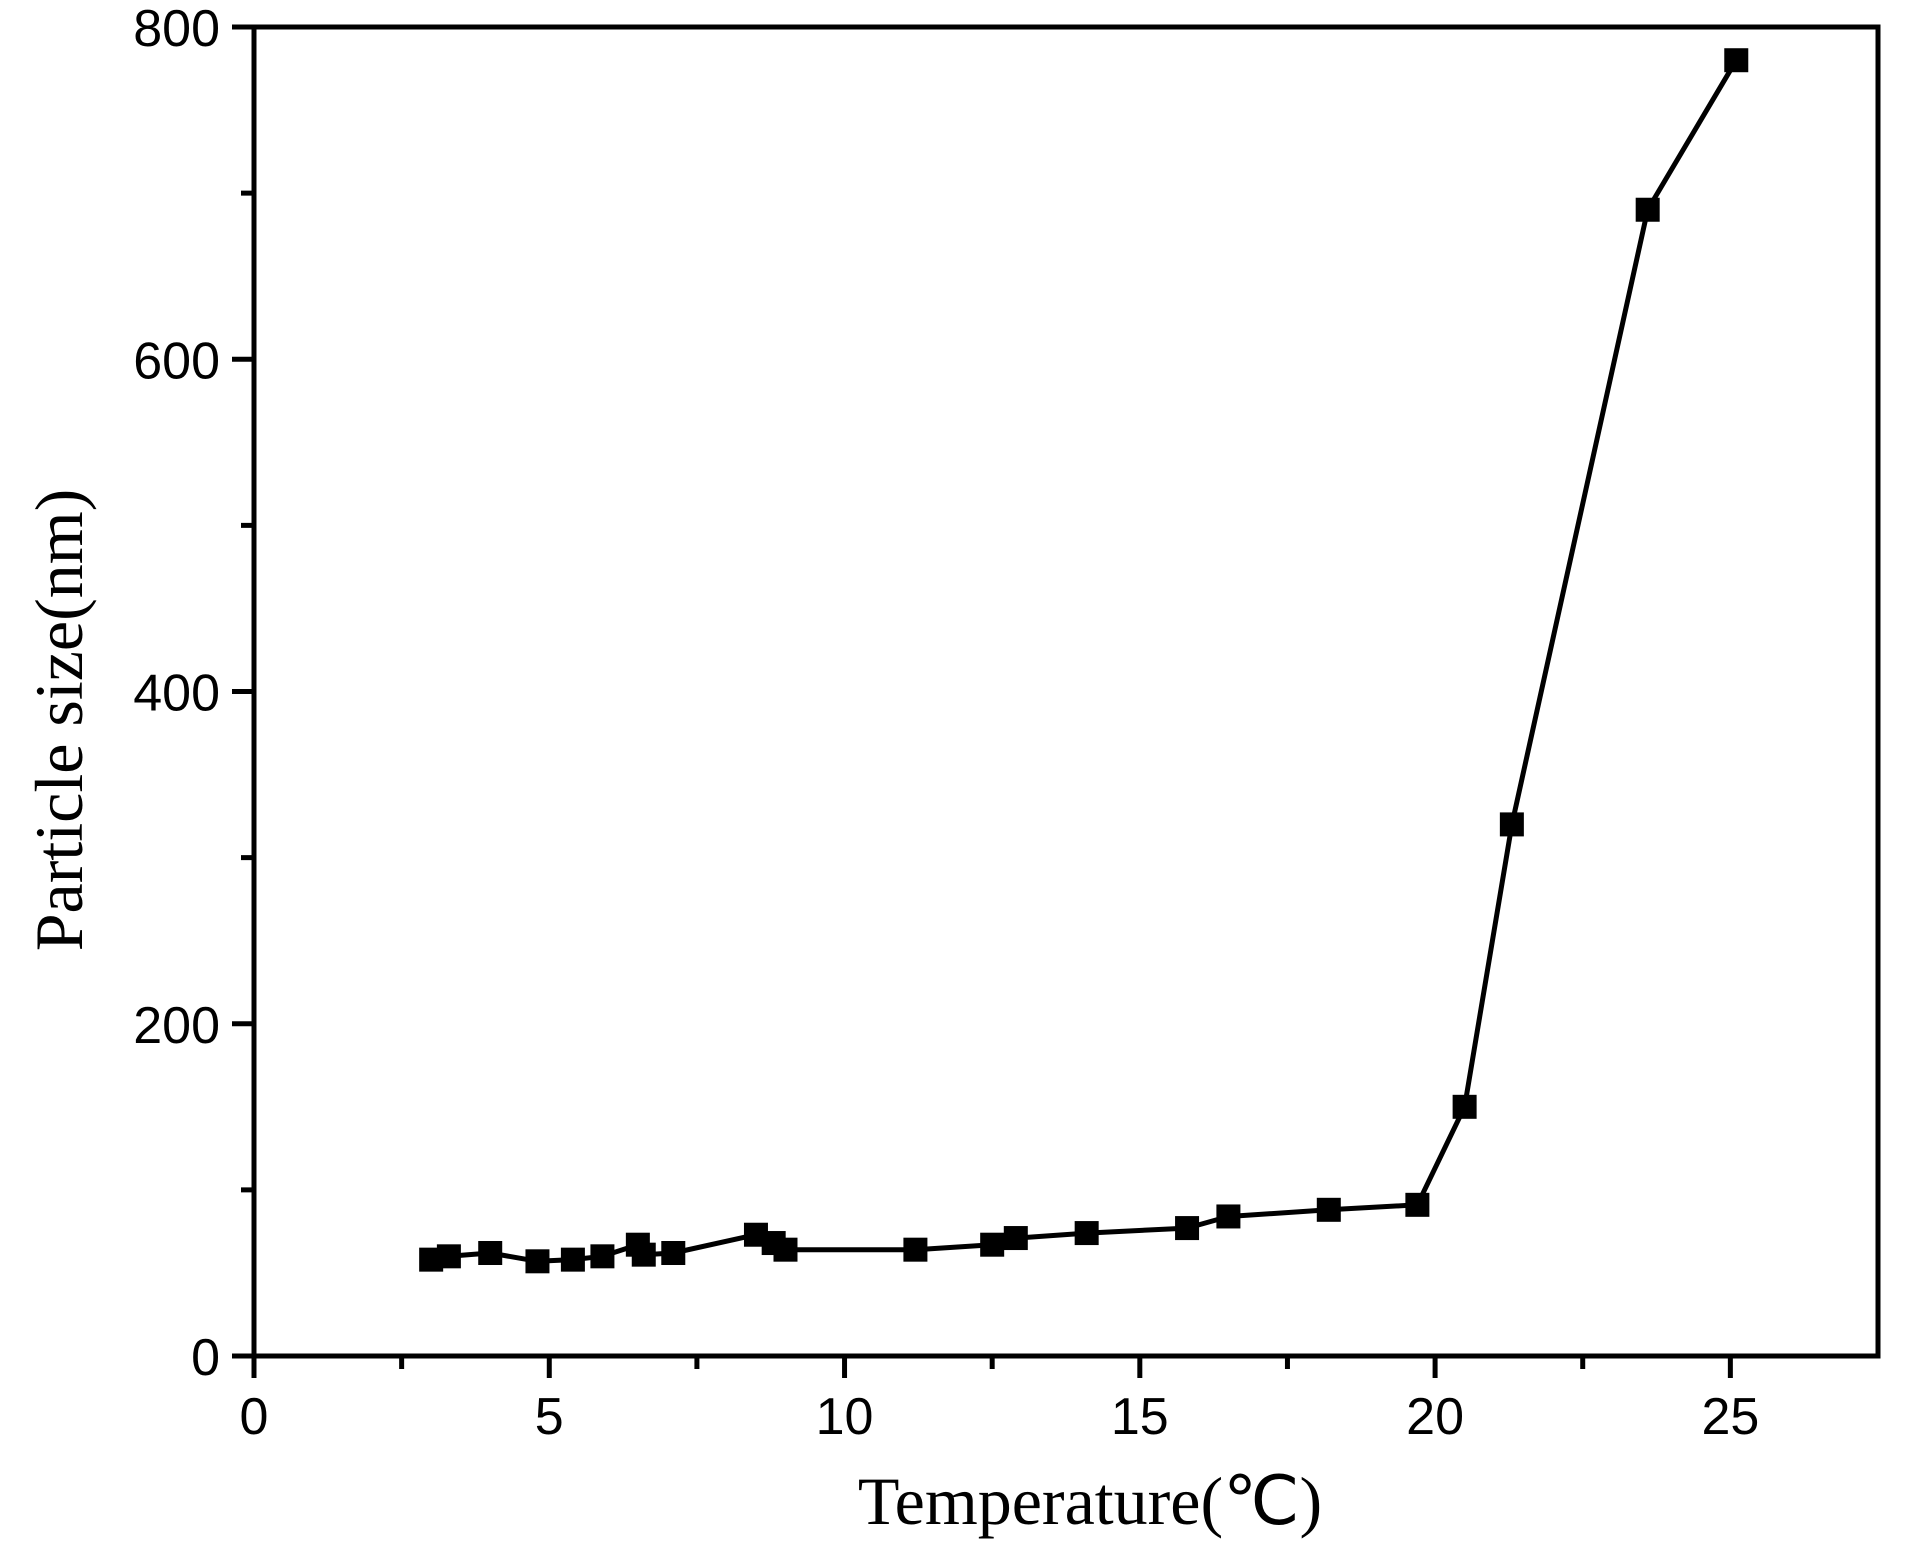 This screenshot has height=1563, width=1907. Describe the element at coordinates (59, 720) in the screenshot. I see `y-axis-title: Particle size(nm)` at that location.